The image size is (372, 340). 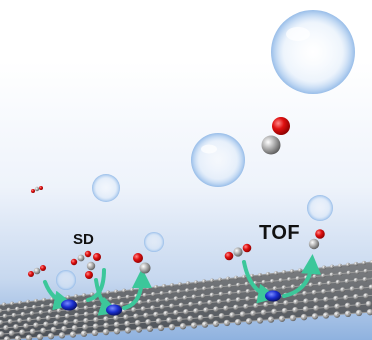 I want to click on arrow-right-up, so click(x=302, y=276).